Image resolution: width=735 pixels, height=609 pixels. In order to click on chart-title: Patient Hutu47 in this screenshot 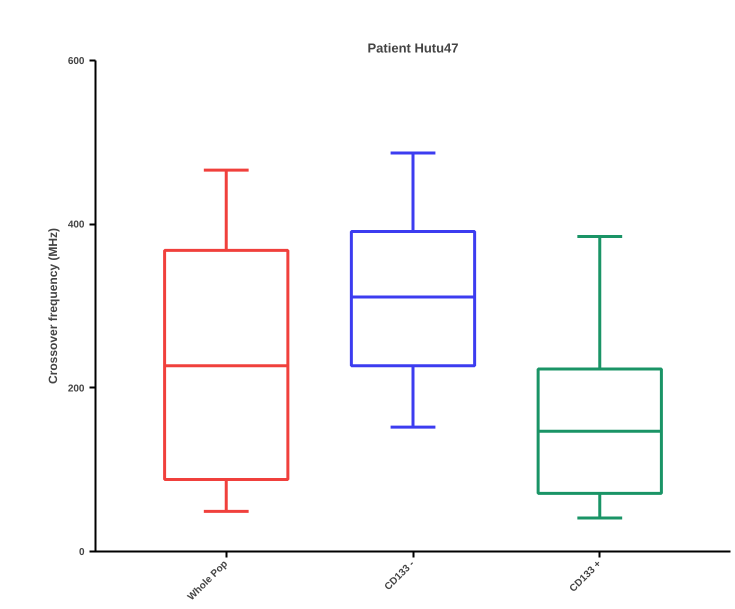, I will do `click(413, 48)`.